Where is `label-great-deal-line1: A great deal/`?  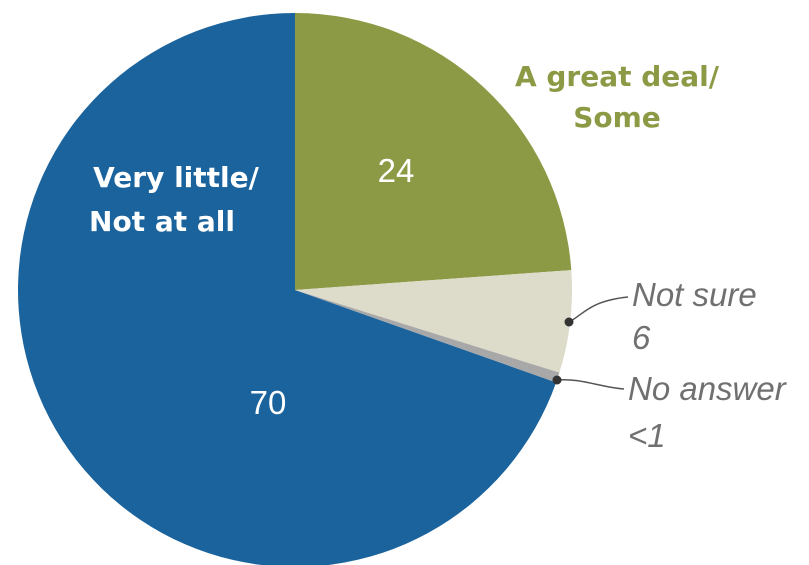 label-great-deal-line1: A great deal/ is located at coordinates (617, 76).